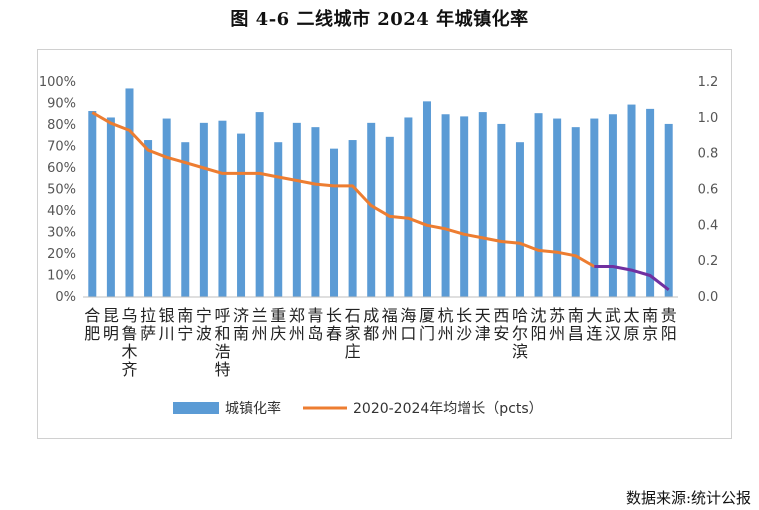 This screenshot has height=510, width=759. I want to click on bar-长沙, so click(464, 207).